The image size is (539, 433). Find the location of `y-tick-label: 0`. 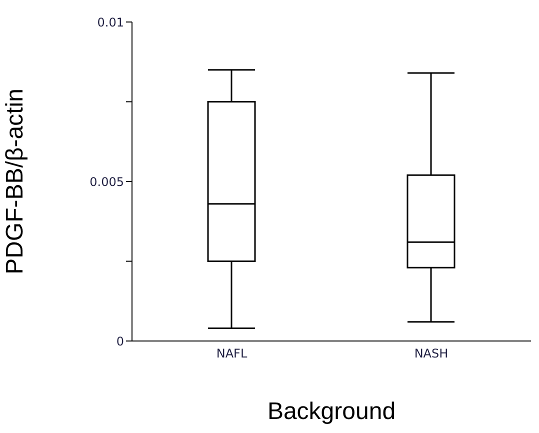

y-tick-label: 0 is located at coordinates (120, 341).